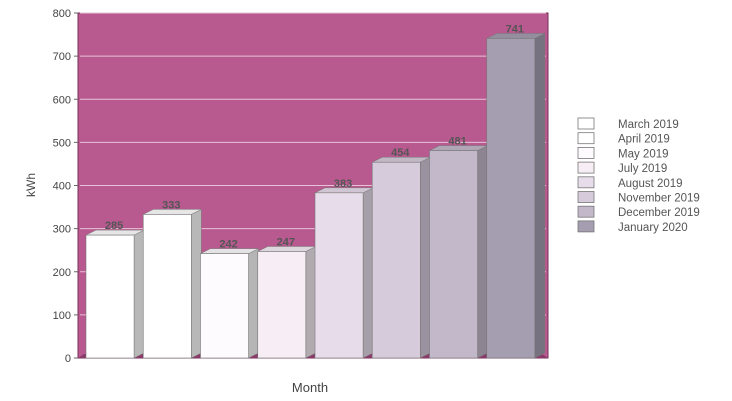 Image resolution: width=732 pixels, height=401 pixels. I want to click on legend-label: August 2019, so click(650, 184).